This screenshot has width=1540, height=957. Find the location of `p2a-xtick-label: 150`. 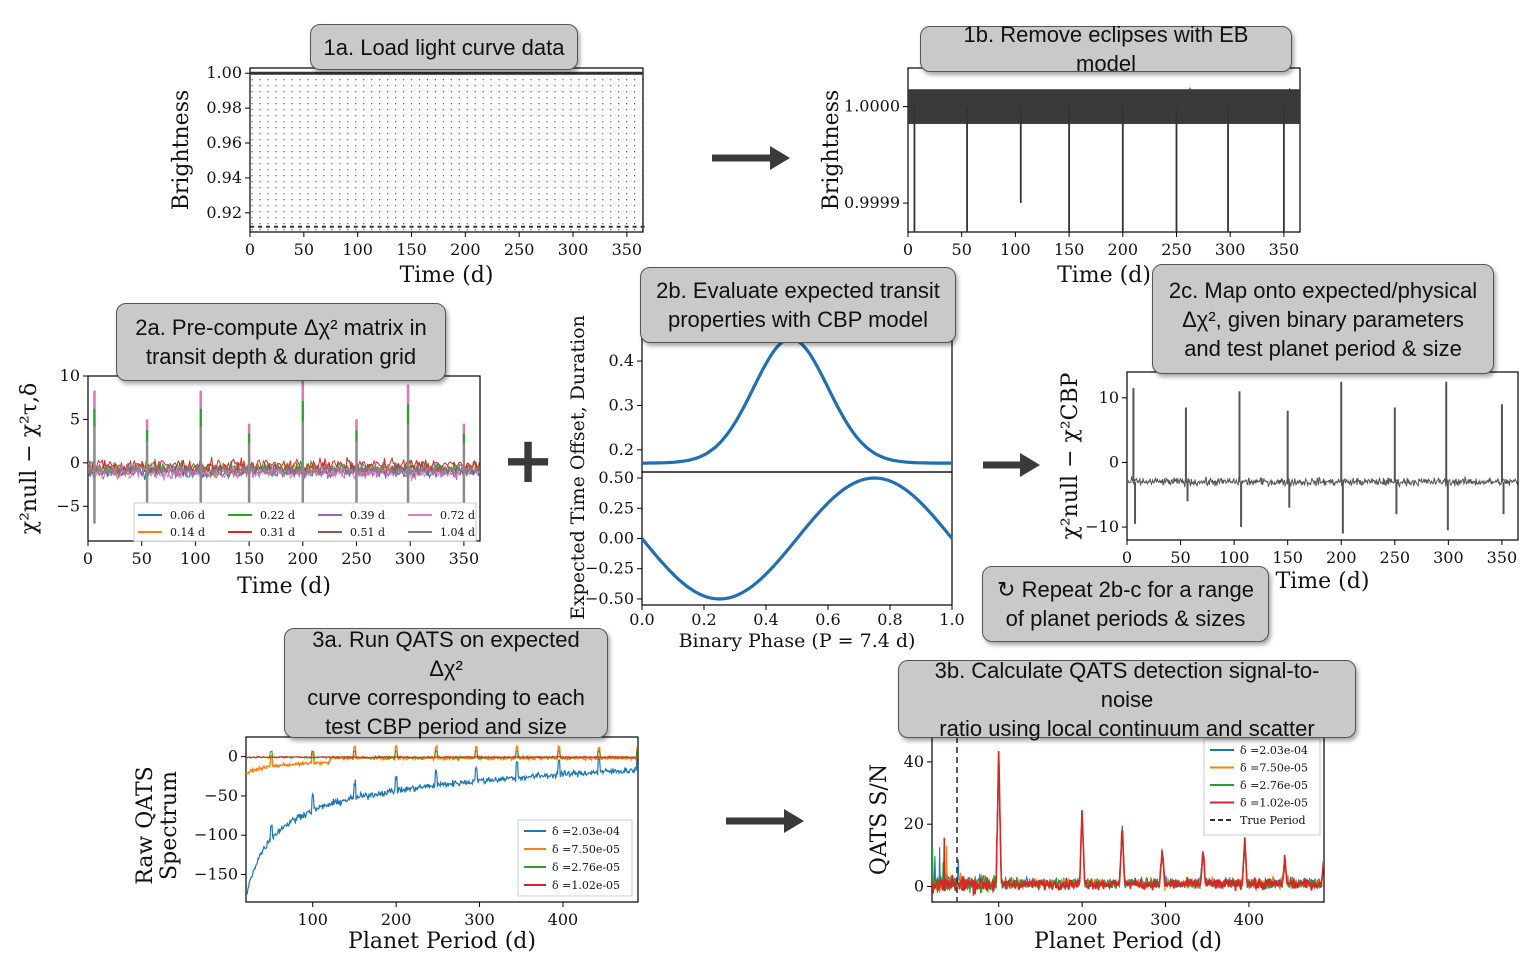

p2a-xtick-label: 150 is located at coordinates (249, 558).